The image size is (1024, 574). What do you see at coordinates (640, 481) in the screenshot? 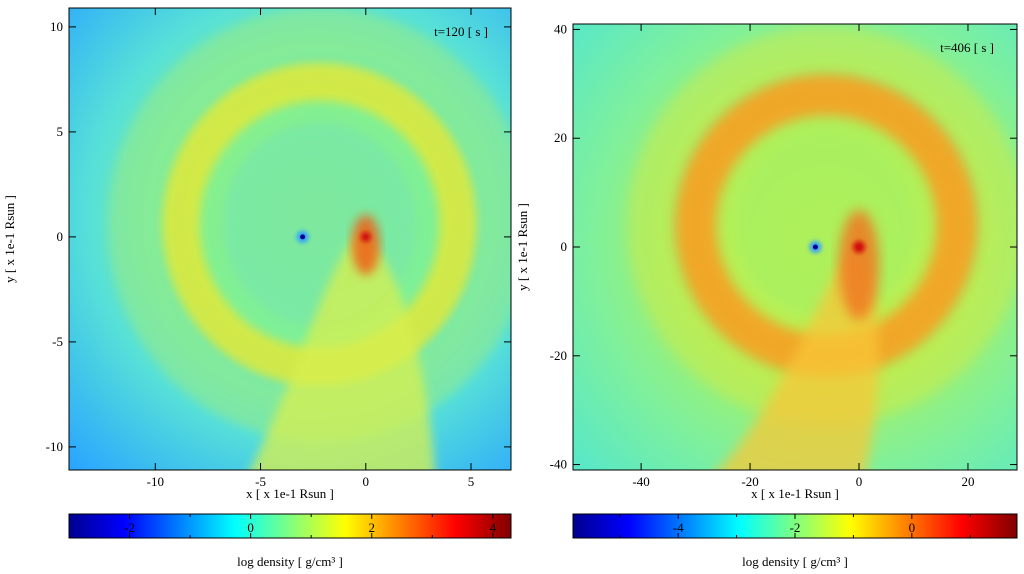
I see `x-tick-label: -40` at bounding box center [640, 481].